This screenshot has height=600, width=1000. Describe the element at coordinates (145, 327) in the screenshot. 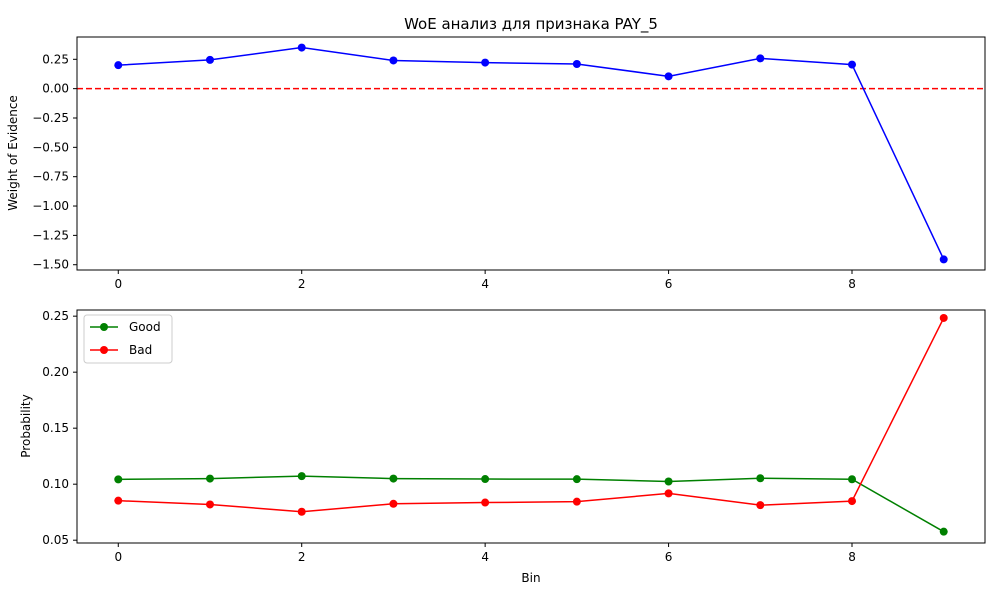

I see `legend-good-label: Good` at that location.